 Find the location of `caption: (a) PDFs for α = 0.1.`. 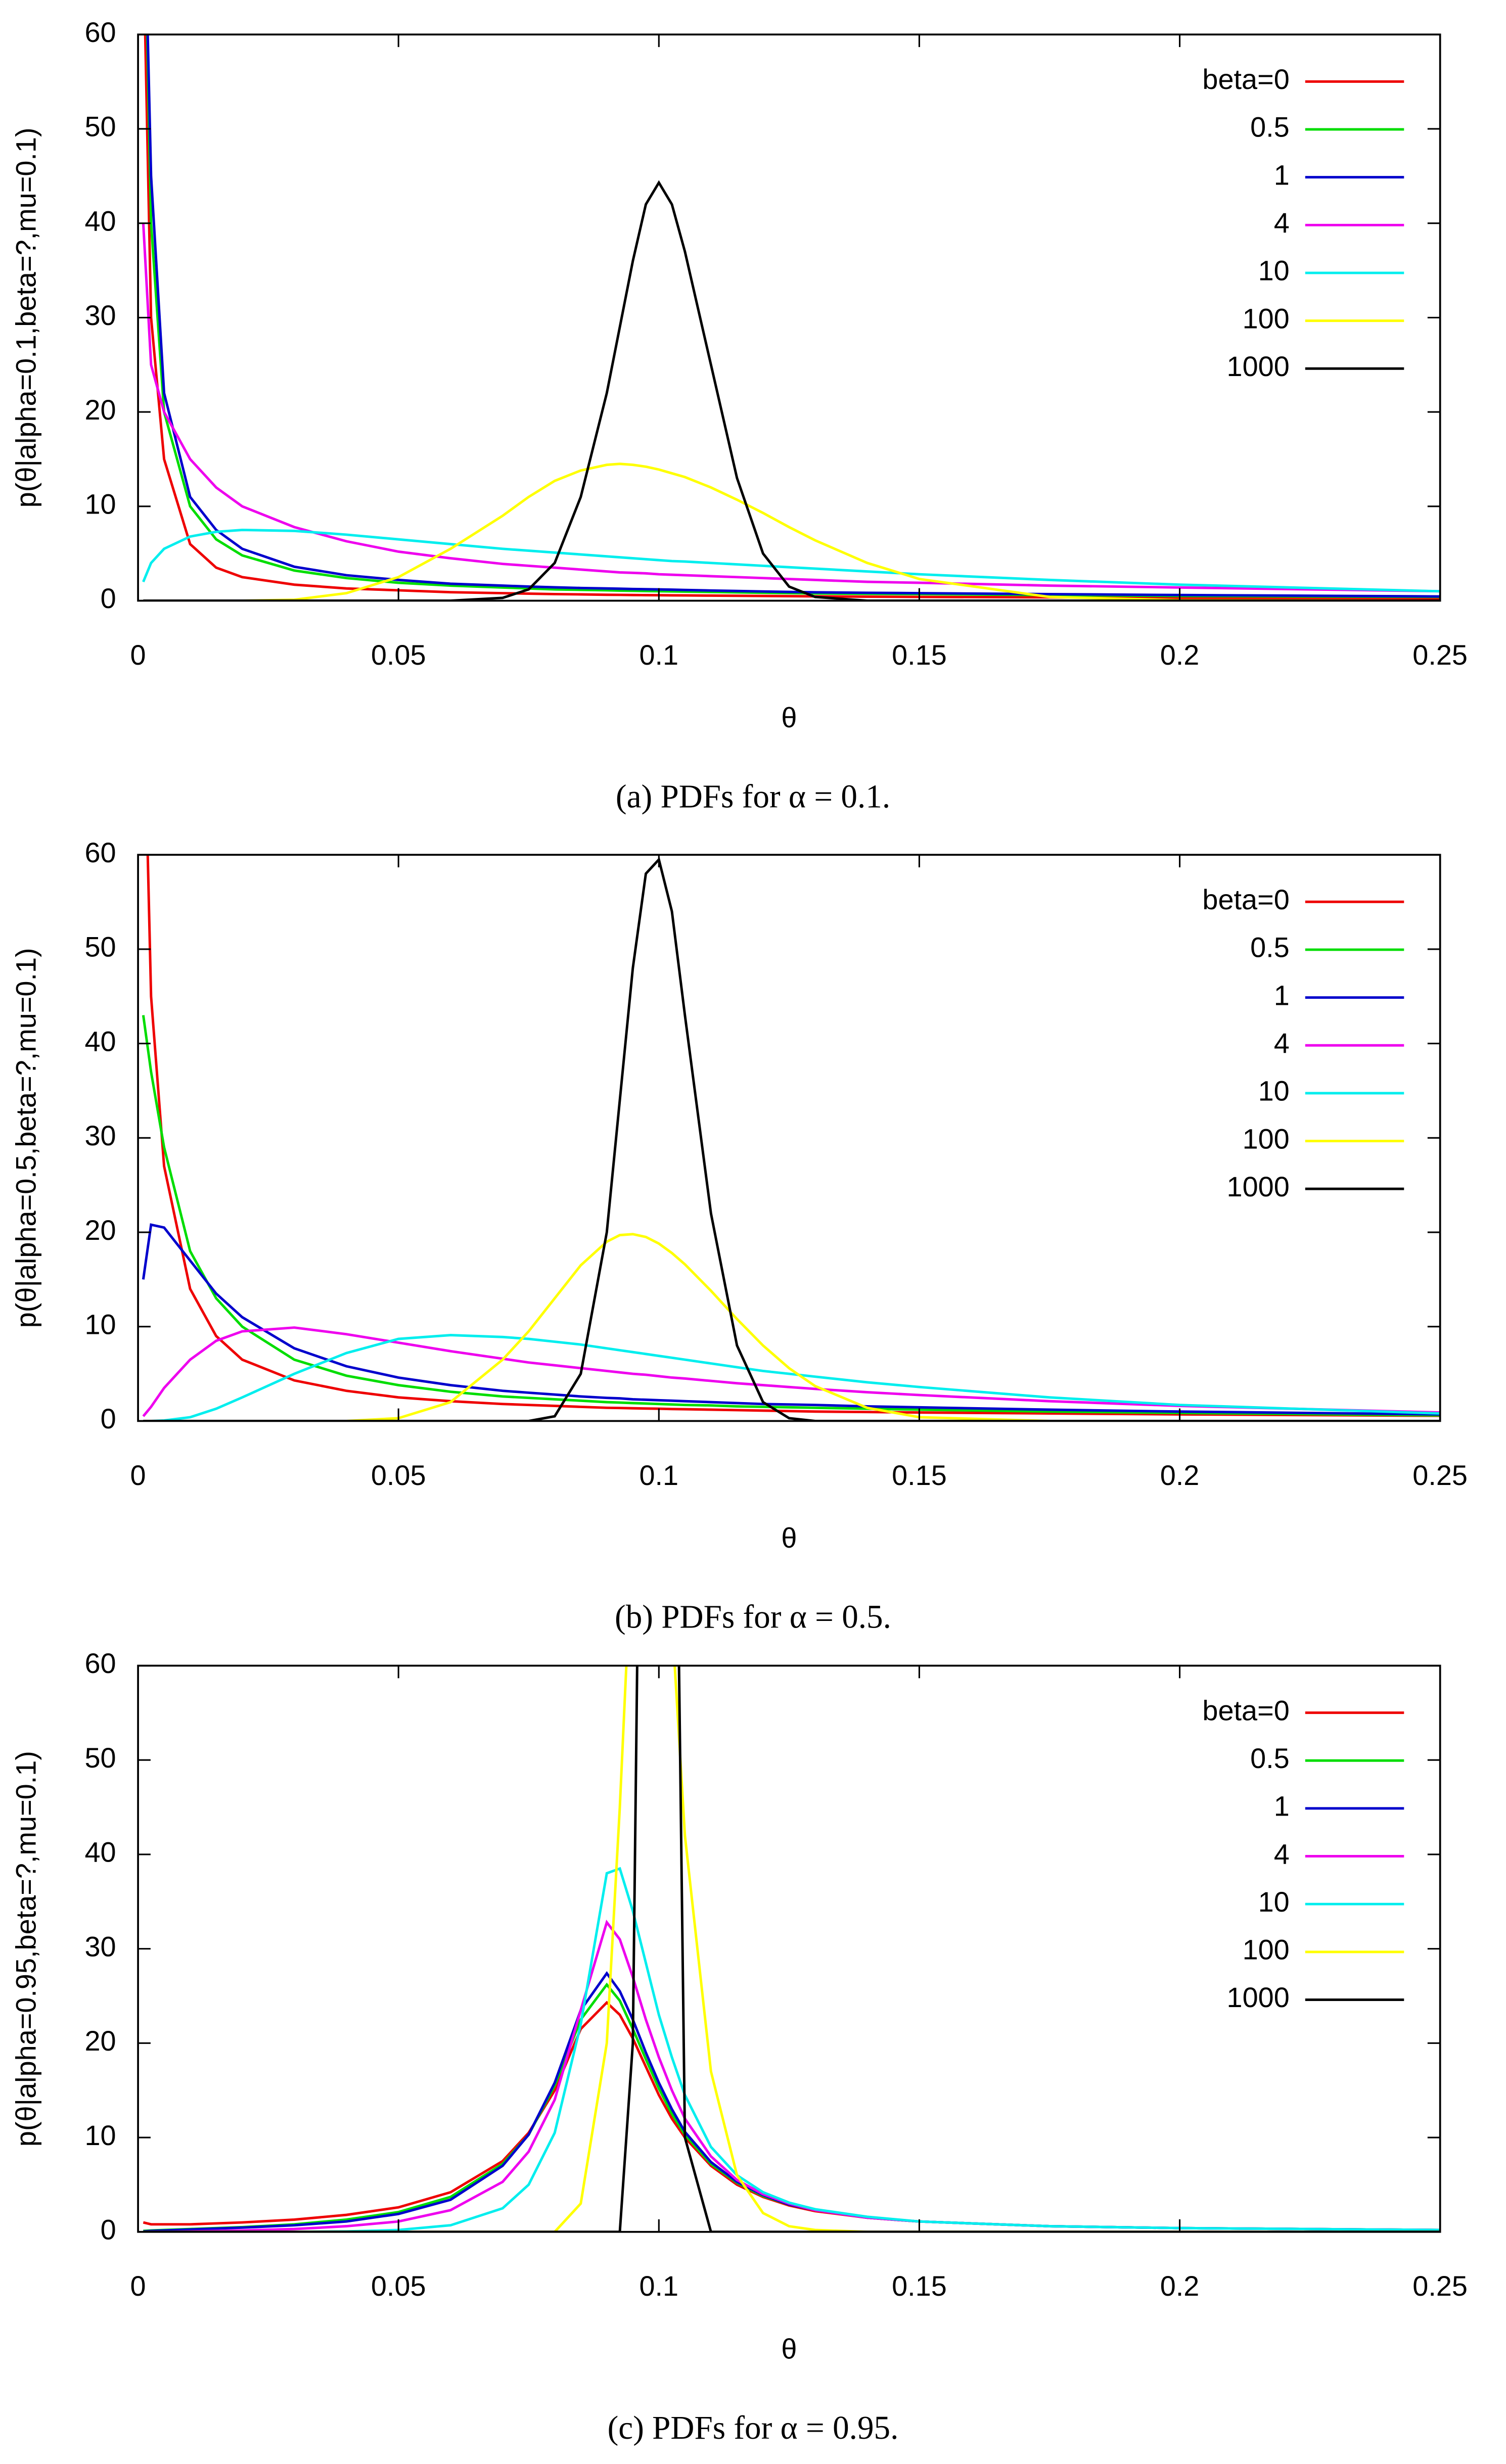

caption: (a) PDFs for α = 0.1. is located at coordinates (753, 797).